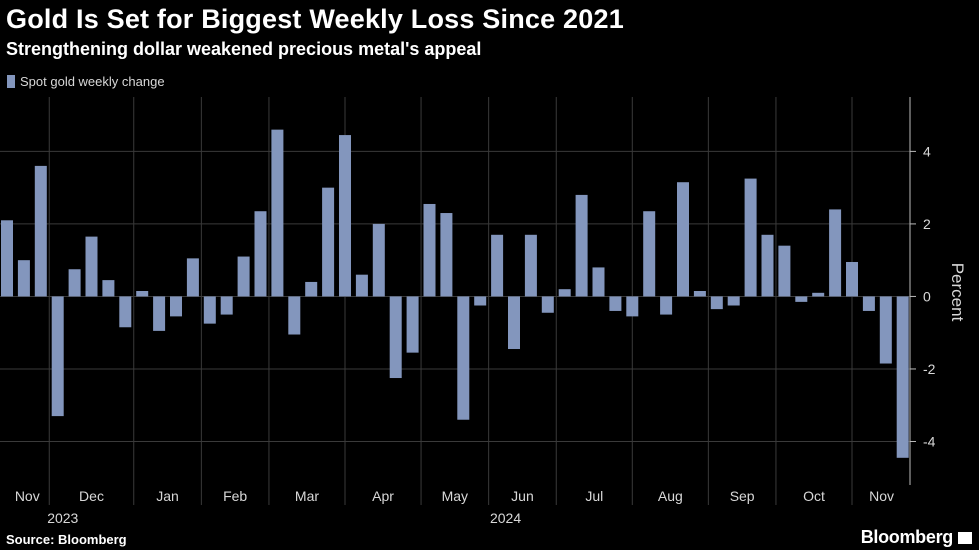  I want to click on x-tick-label: Jul, so click(594, 496).